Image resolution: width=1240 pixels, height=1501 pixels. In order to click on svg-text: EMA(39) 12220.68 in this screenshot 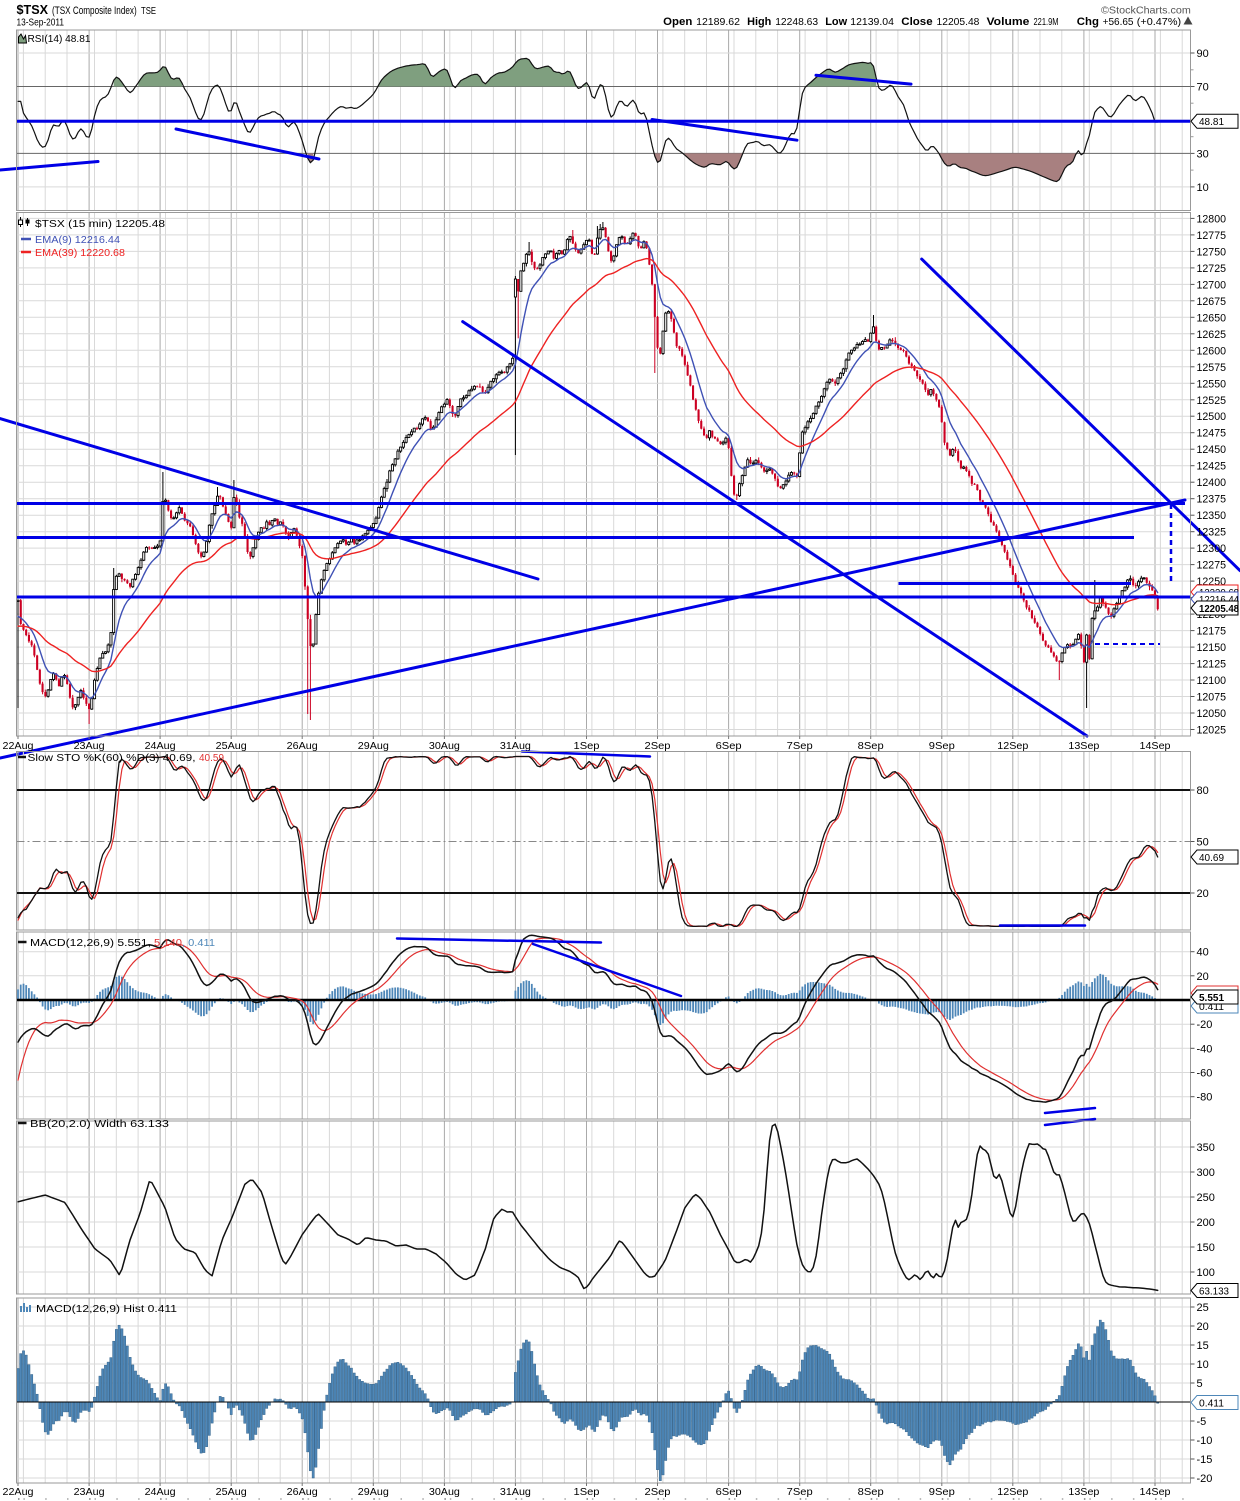, I will do `click(80, 253)`.